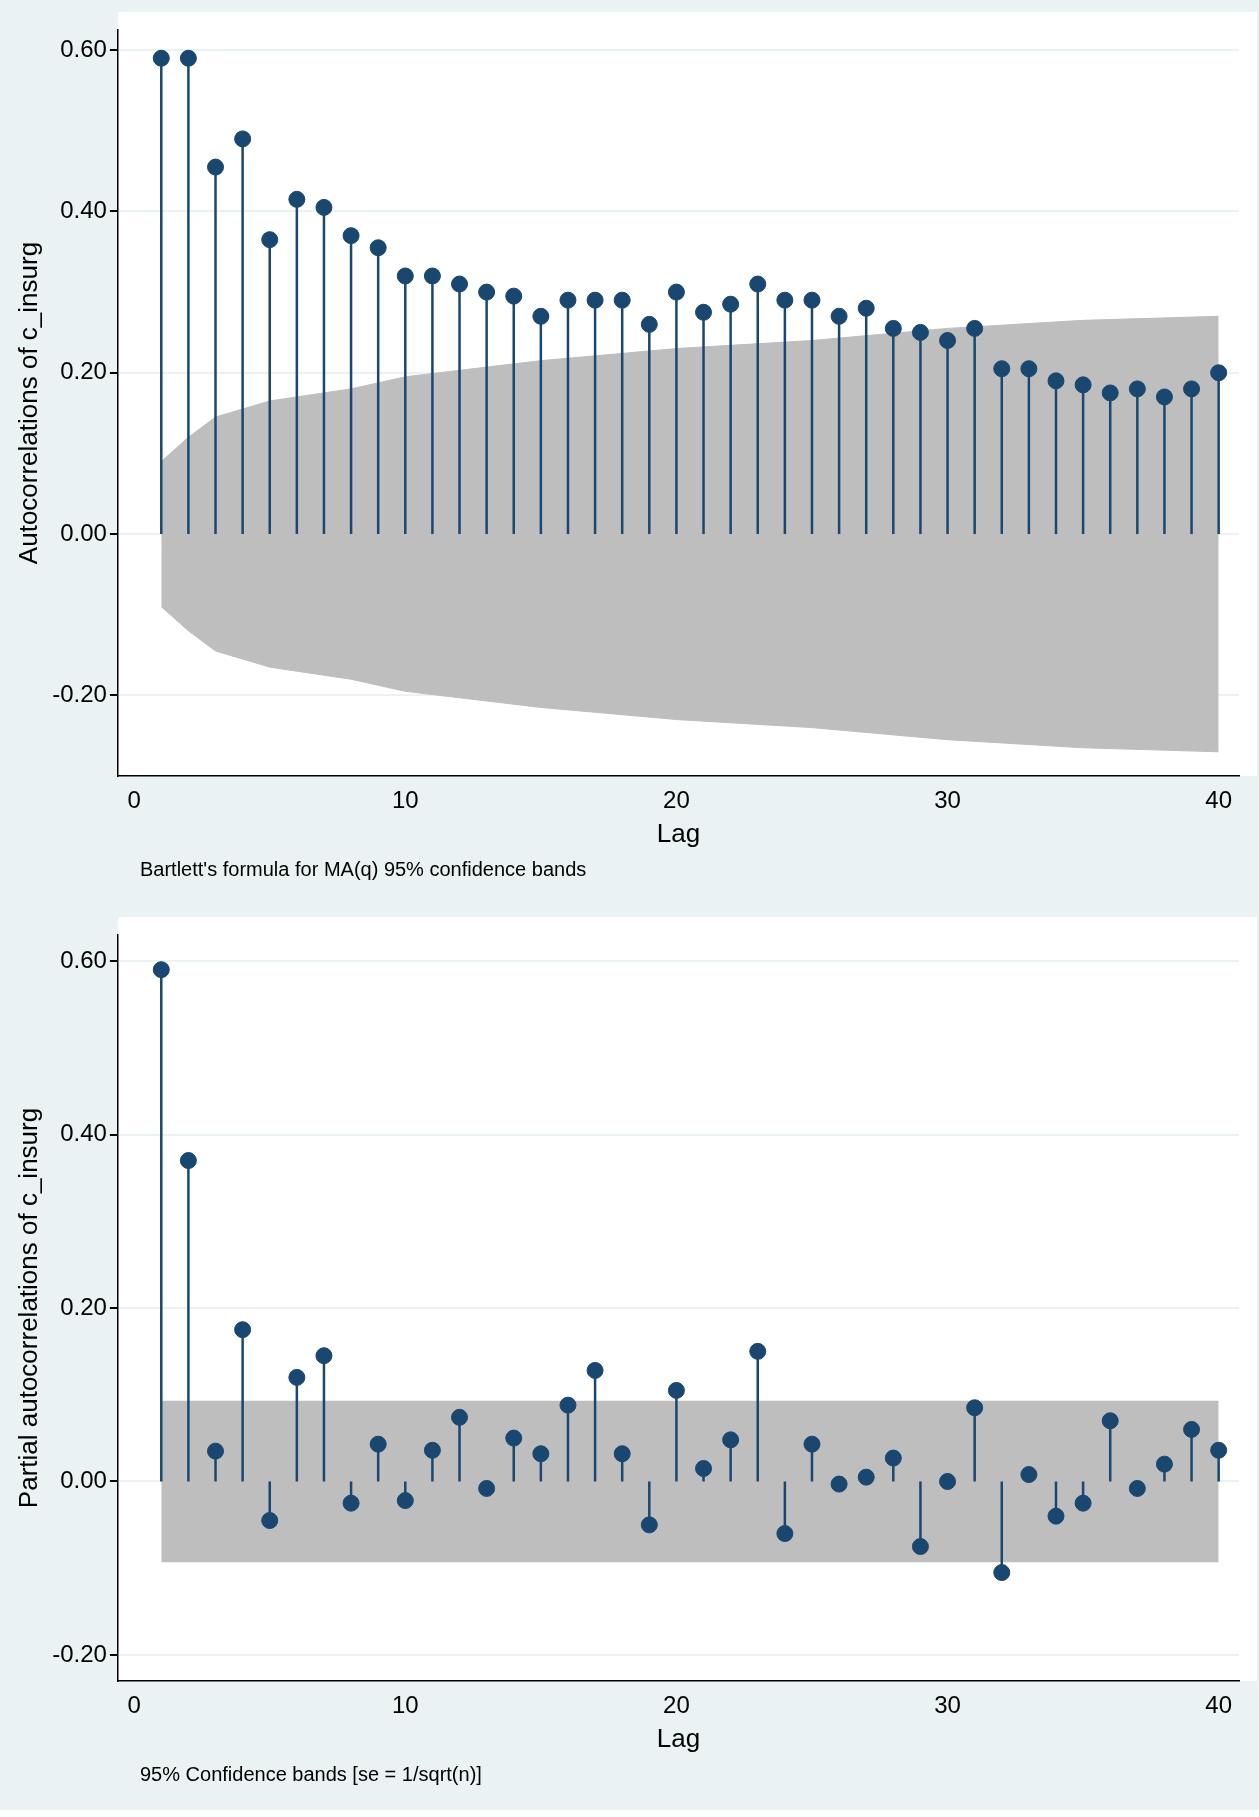  Describe the element at coordinates (311, 1774) in the screenshot. I see `text: 95% Confidence bands [se = 1/sqrt(n)]` at that location.